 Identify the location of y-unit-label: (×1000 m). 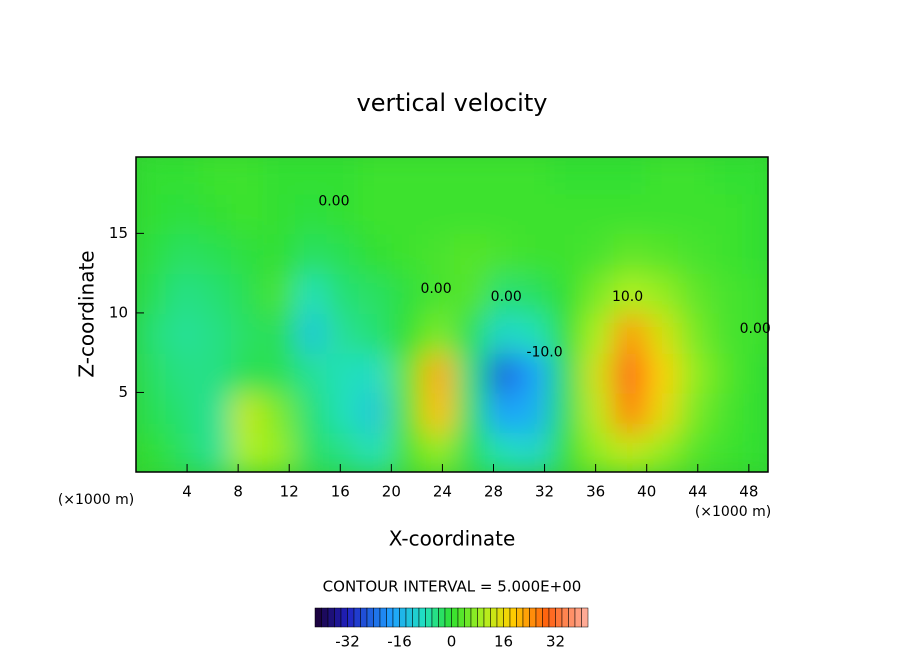
(96, 500).